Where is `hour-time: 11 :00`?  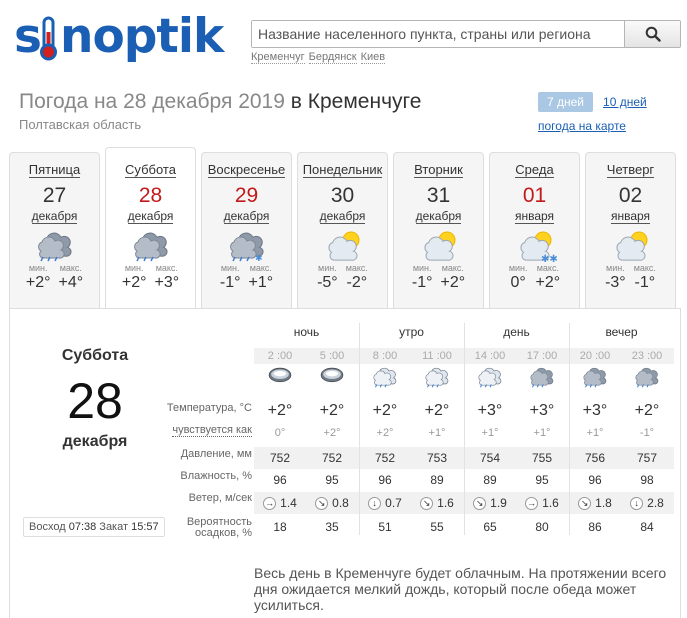
hour-time: 11 :00 is located at coordinates (437, 356).